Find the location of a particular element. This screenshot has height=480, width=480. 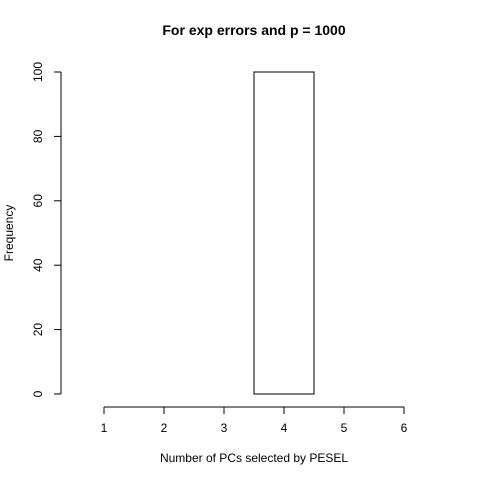

bars-group is located at coordinates (284, 233).